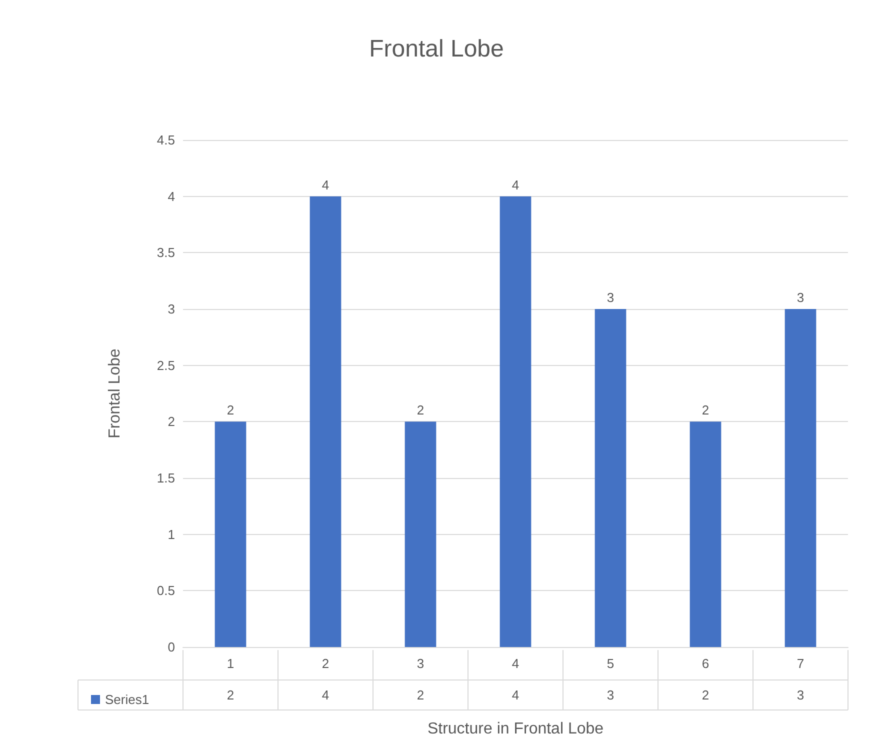 The height and width of the screenshot is (742, 873). Describe the element at coordinates (420, 663) in the screenshot. I see `x-tick-label: 3` at that location.